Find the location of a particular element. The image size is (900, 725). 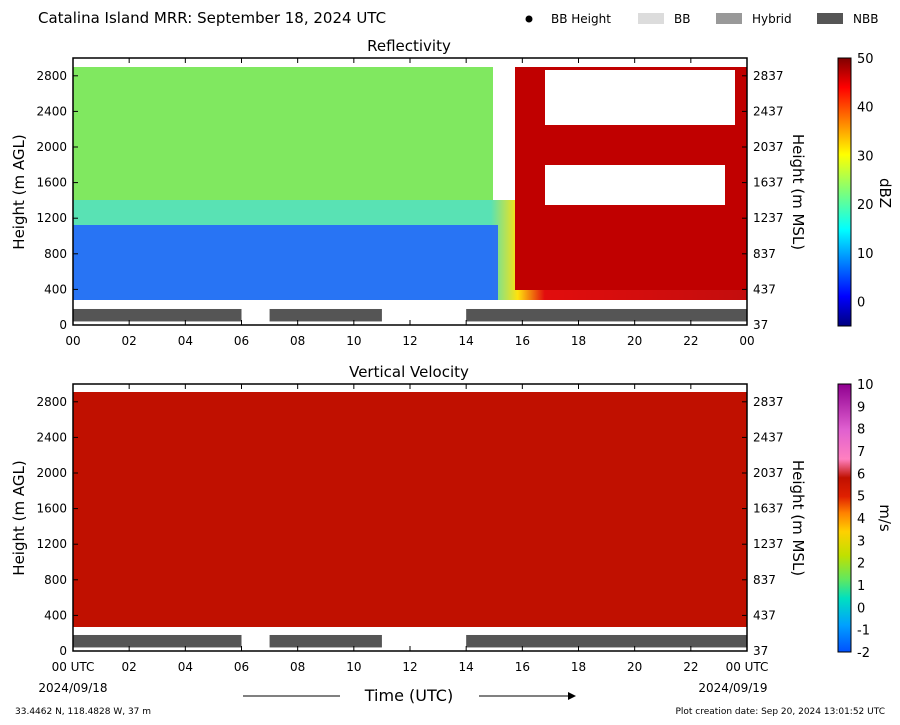

reflectivity-colorbar-label: dBZ is located at coordinates (885, 193).